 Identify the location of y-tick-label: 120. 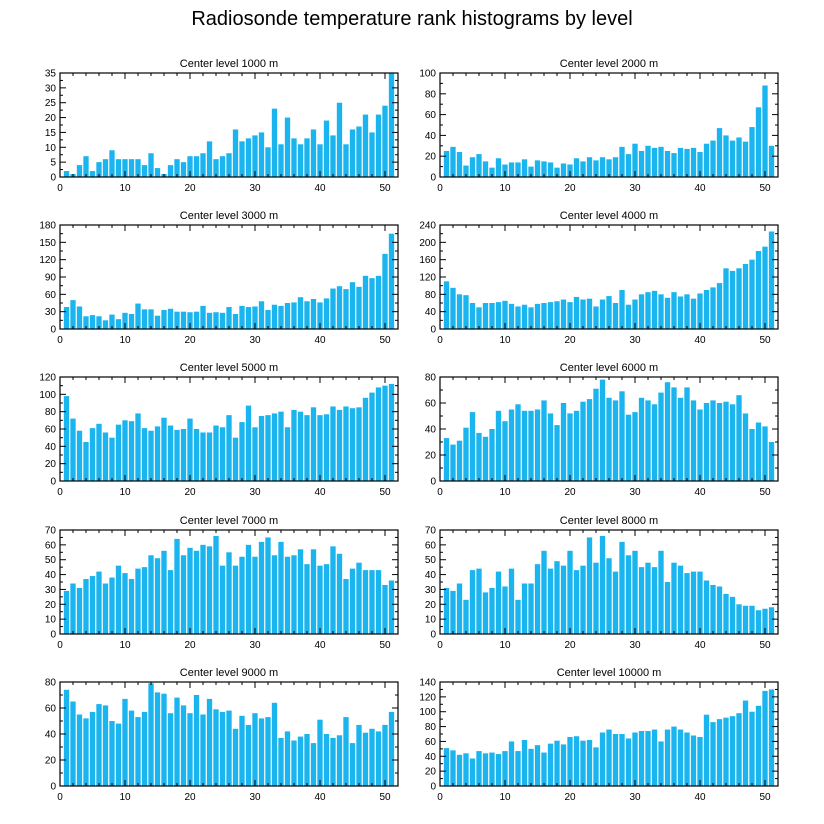
(427, 278).